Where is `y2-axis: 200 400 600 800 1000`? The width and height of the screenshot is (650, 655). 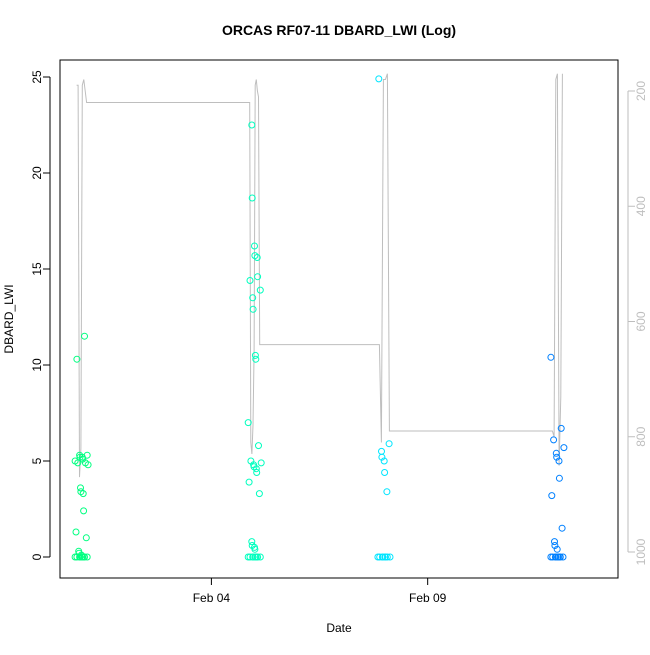 y2-axis: 200 400 600 800 1000 is located at coordinates (637, 323).